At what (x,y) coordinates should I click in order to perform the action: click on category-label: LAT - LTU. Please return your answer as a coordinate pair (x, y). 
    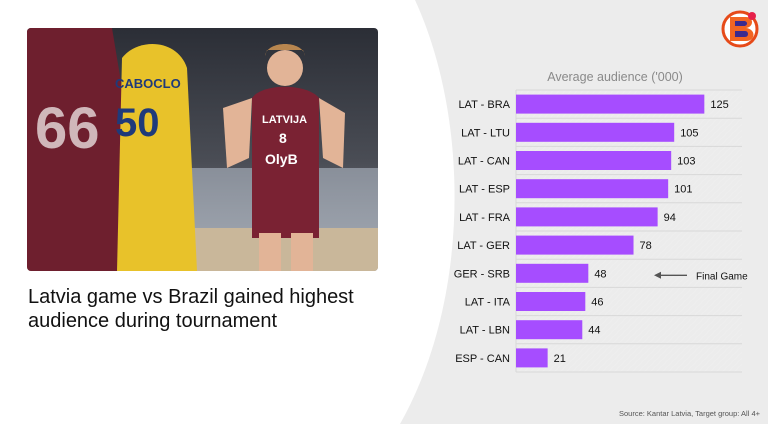
    Looking at the image, I should click on (485, 133).